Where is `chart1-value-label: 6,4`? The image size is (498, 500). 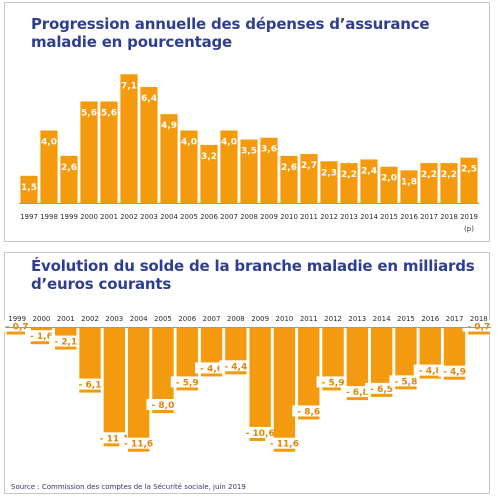 chart1-value-label: 6,4 is located at coordinates (149, 99).